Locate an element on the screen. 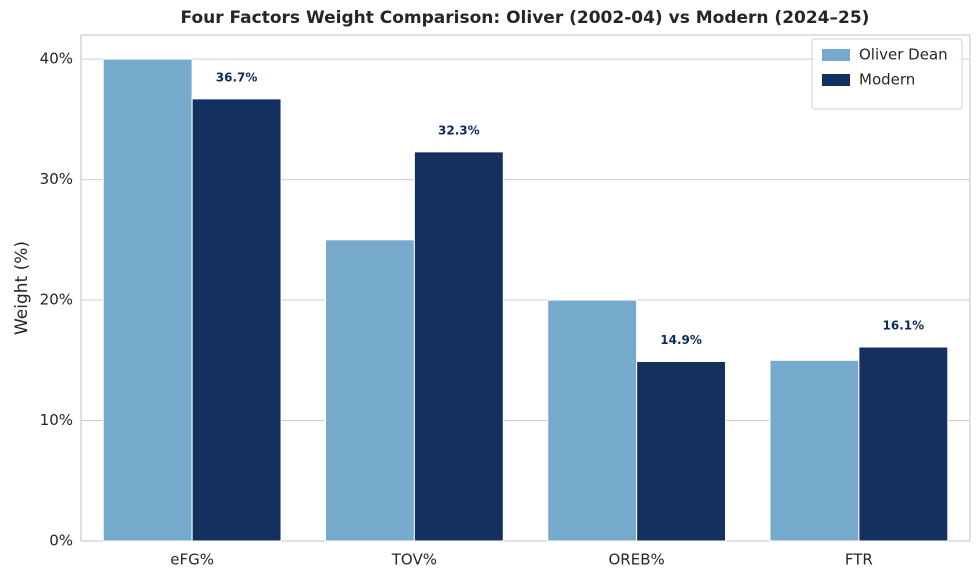 Image resolution: width=980 pixels, height=580 pixels. y-tick-label: 20% is located at coordinates (56, 300).